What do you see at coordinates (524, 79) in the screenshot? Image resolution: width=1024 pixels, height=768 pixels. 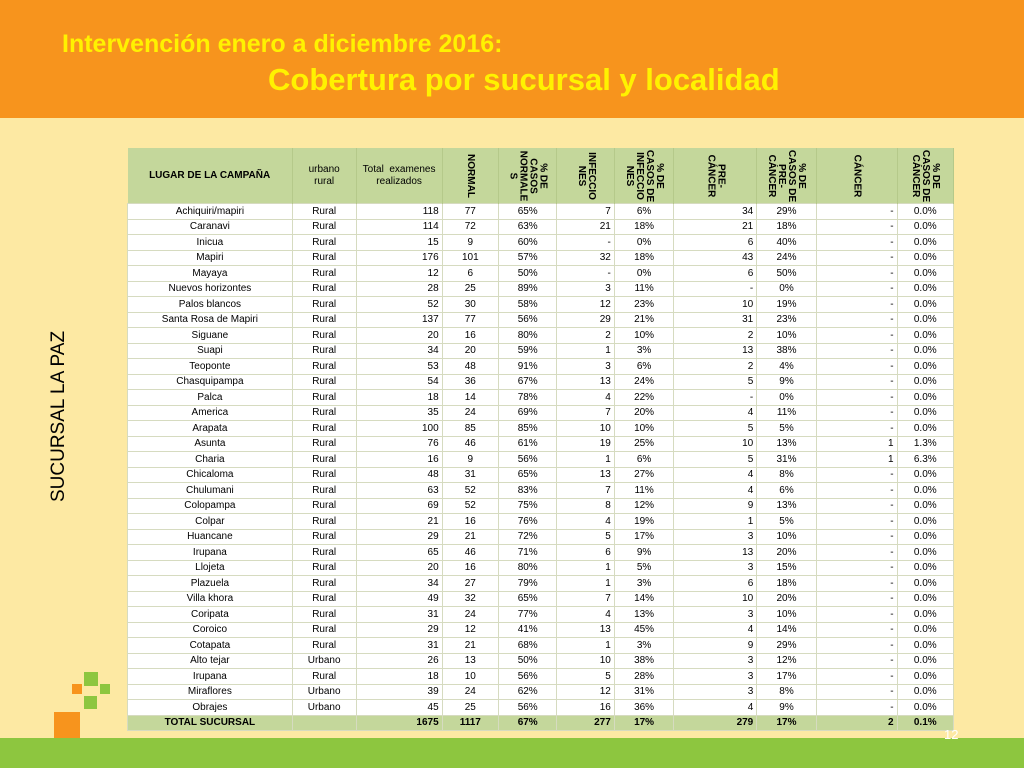 I see `slide-subtitle: Cobertura por sucursal y localidad` at bounding box center [524, 79].